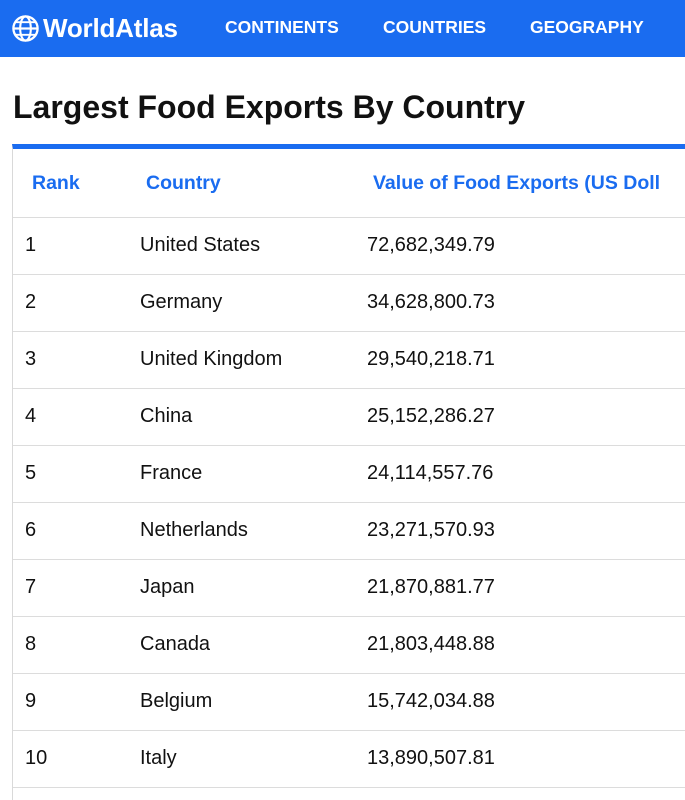 The image size is (685, 800). What do you see at coordinates (167, 587) in the screenshot?
I see `country-cell: Japan` at bounding box center [167, 587].